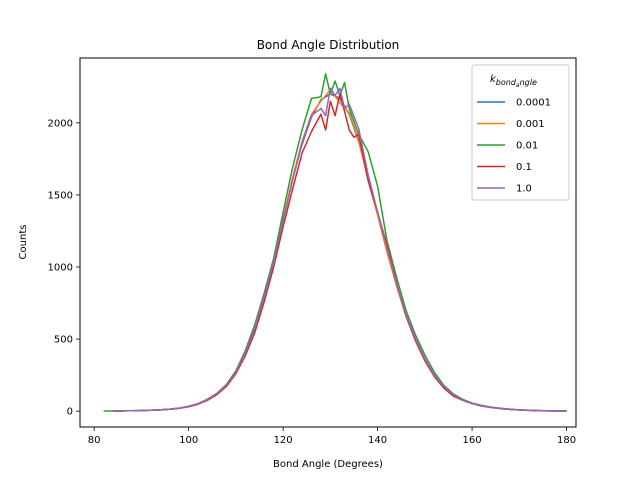 The image size is (640, 480). I want to click on x-tick-label-3: 140, so click(377, 440).